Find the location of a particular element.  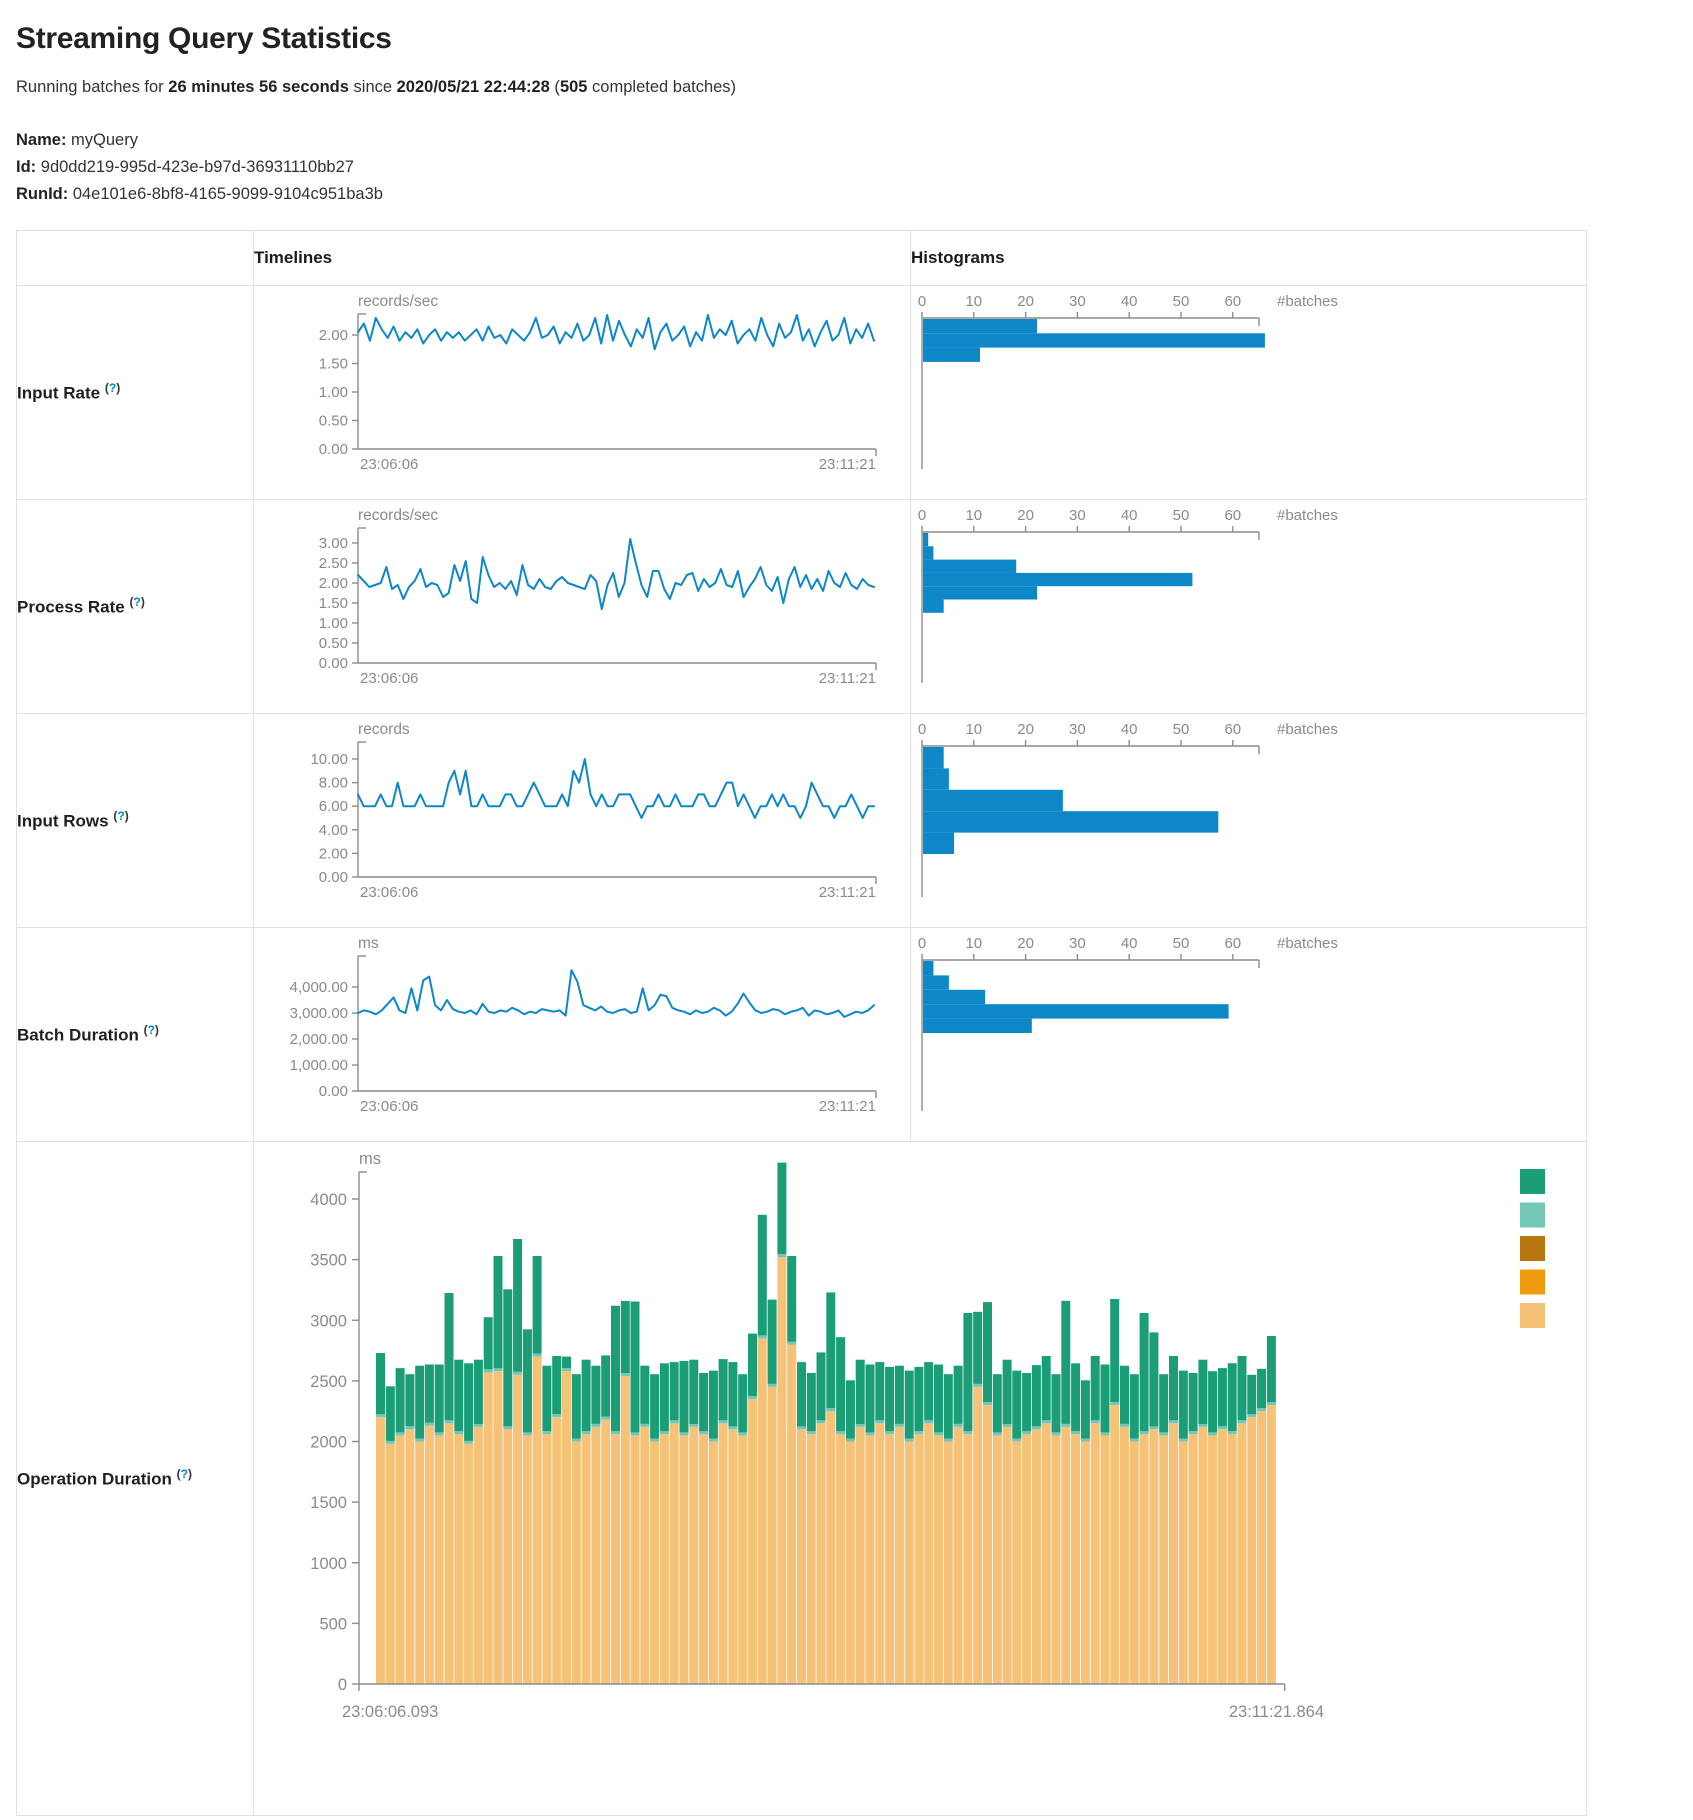

axis-label: 23:11:21 is located at coordinates (847, 678).